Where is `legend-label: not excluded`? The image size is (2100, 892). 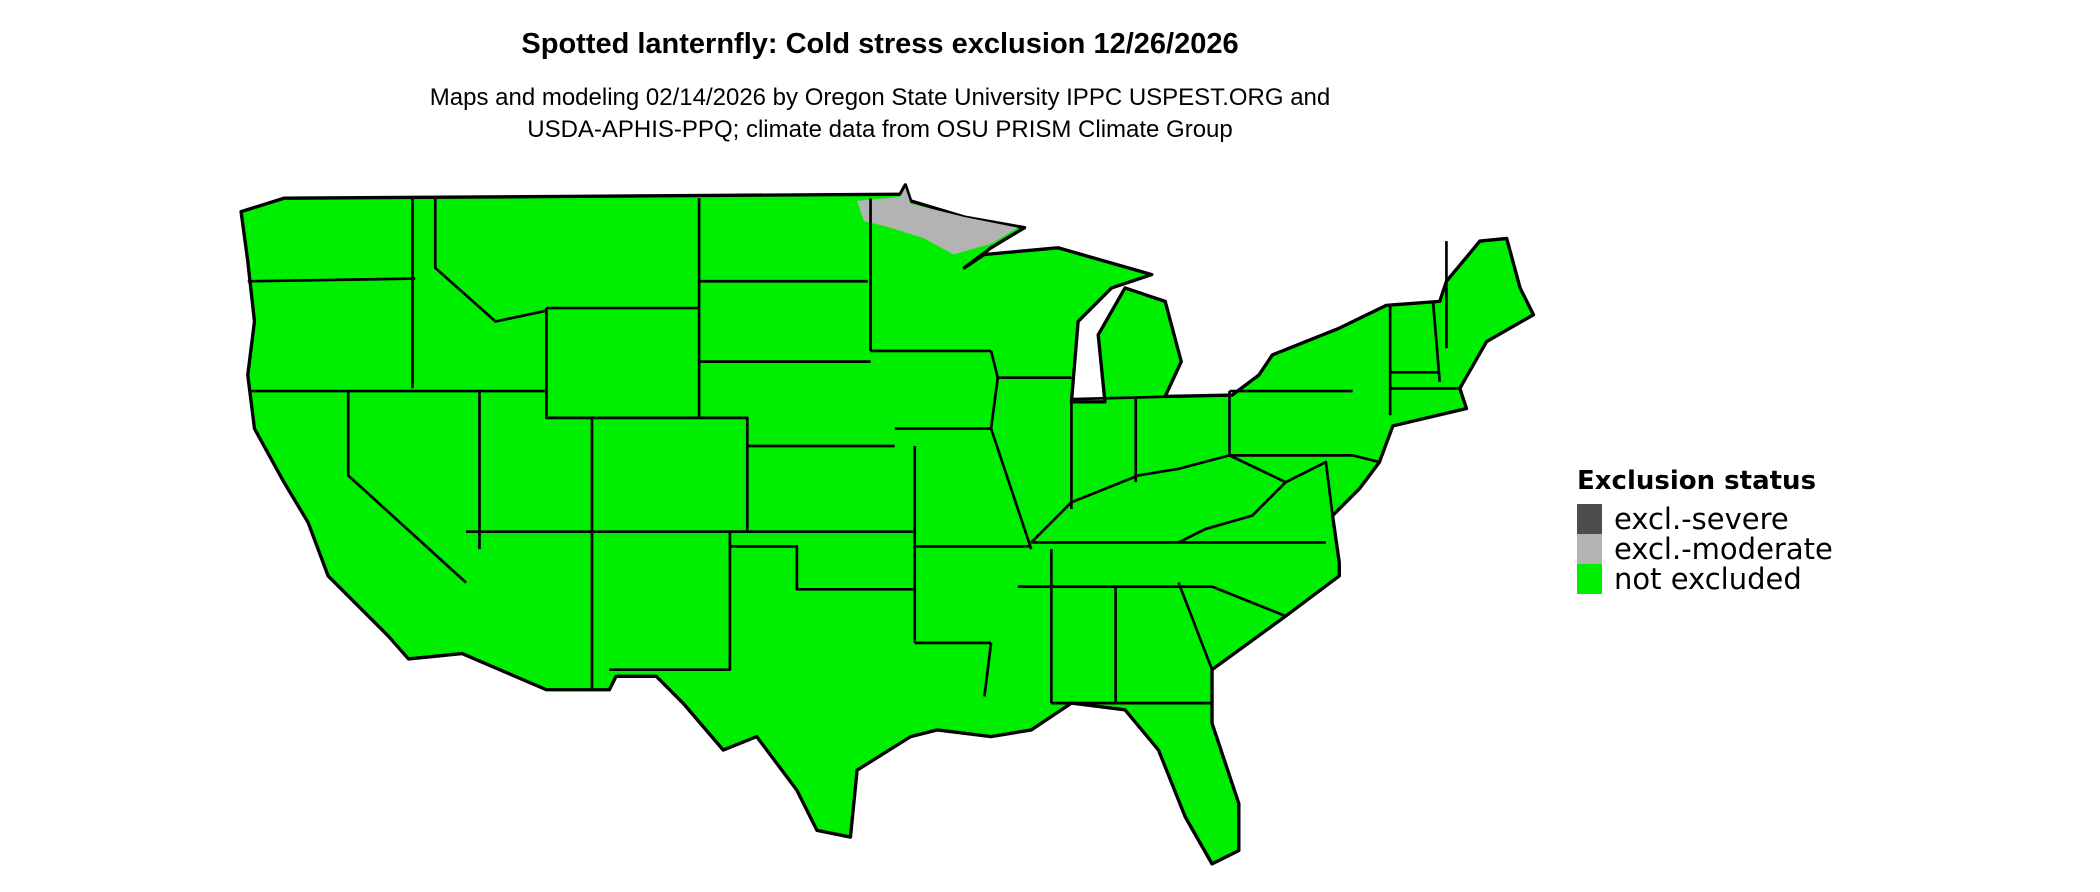
legend-label: not excluded is located at coordinates (1708, 579).